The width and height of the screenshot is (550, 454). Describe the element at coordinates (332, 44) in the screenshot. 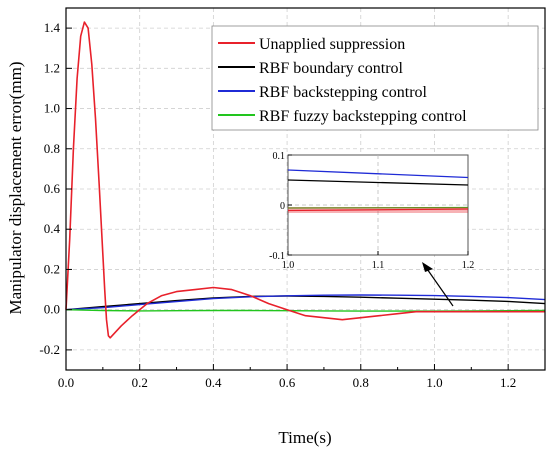

I see `legend-label-1: Unapplied suppression` at that location.